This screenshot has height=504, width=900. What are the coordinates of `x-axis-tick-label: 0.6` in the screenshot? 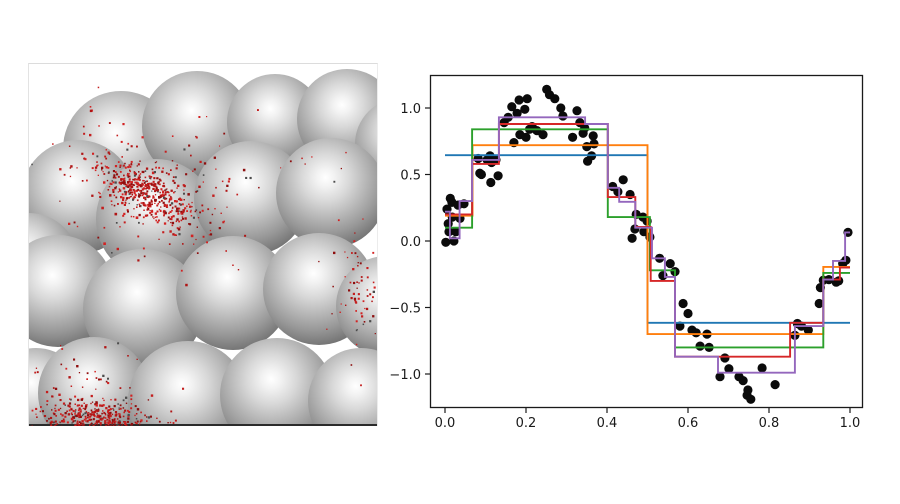 It's located at (688, 423).